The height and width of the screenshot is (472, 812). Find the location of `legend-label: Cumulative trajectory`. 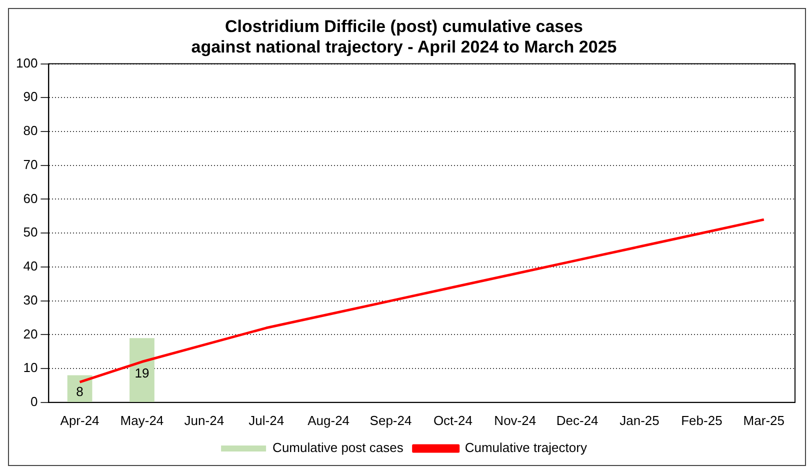

legend-label: Cumulative trajectory is located at coordinates (526, 448).